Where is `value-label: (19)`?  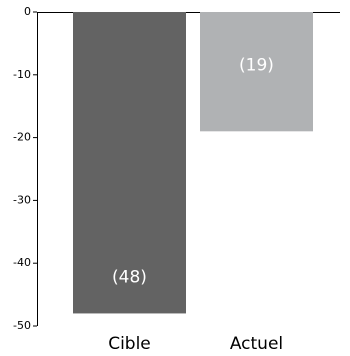
value-label: (19) is located at coordinates (256, 66).